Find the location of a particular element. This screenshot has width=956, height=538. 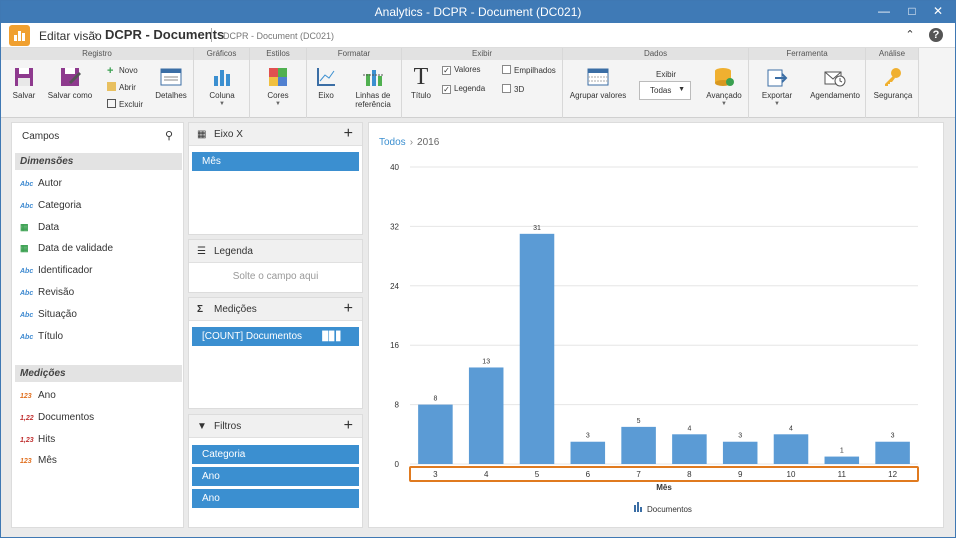

bar-value-label: 31 is located at coordinates (537, 228).